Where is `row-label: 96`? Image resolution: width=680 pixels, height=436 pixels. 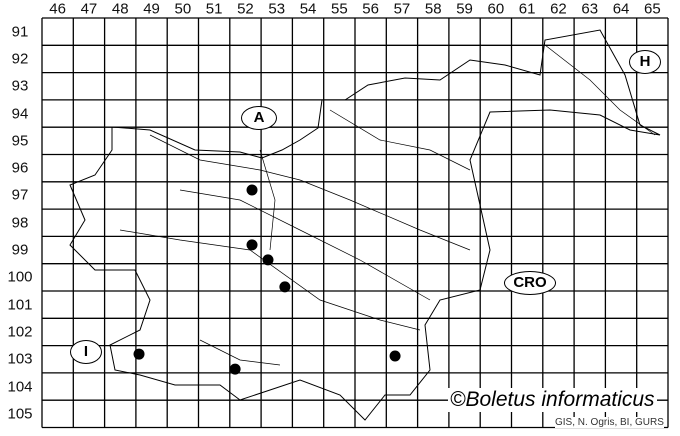 row-label: 96 is located at coordinates (20, 168).